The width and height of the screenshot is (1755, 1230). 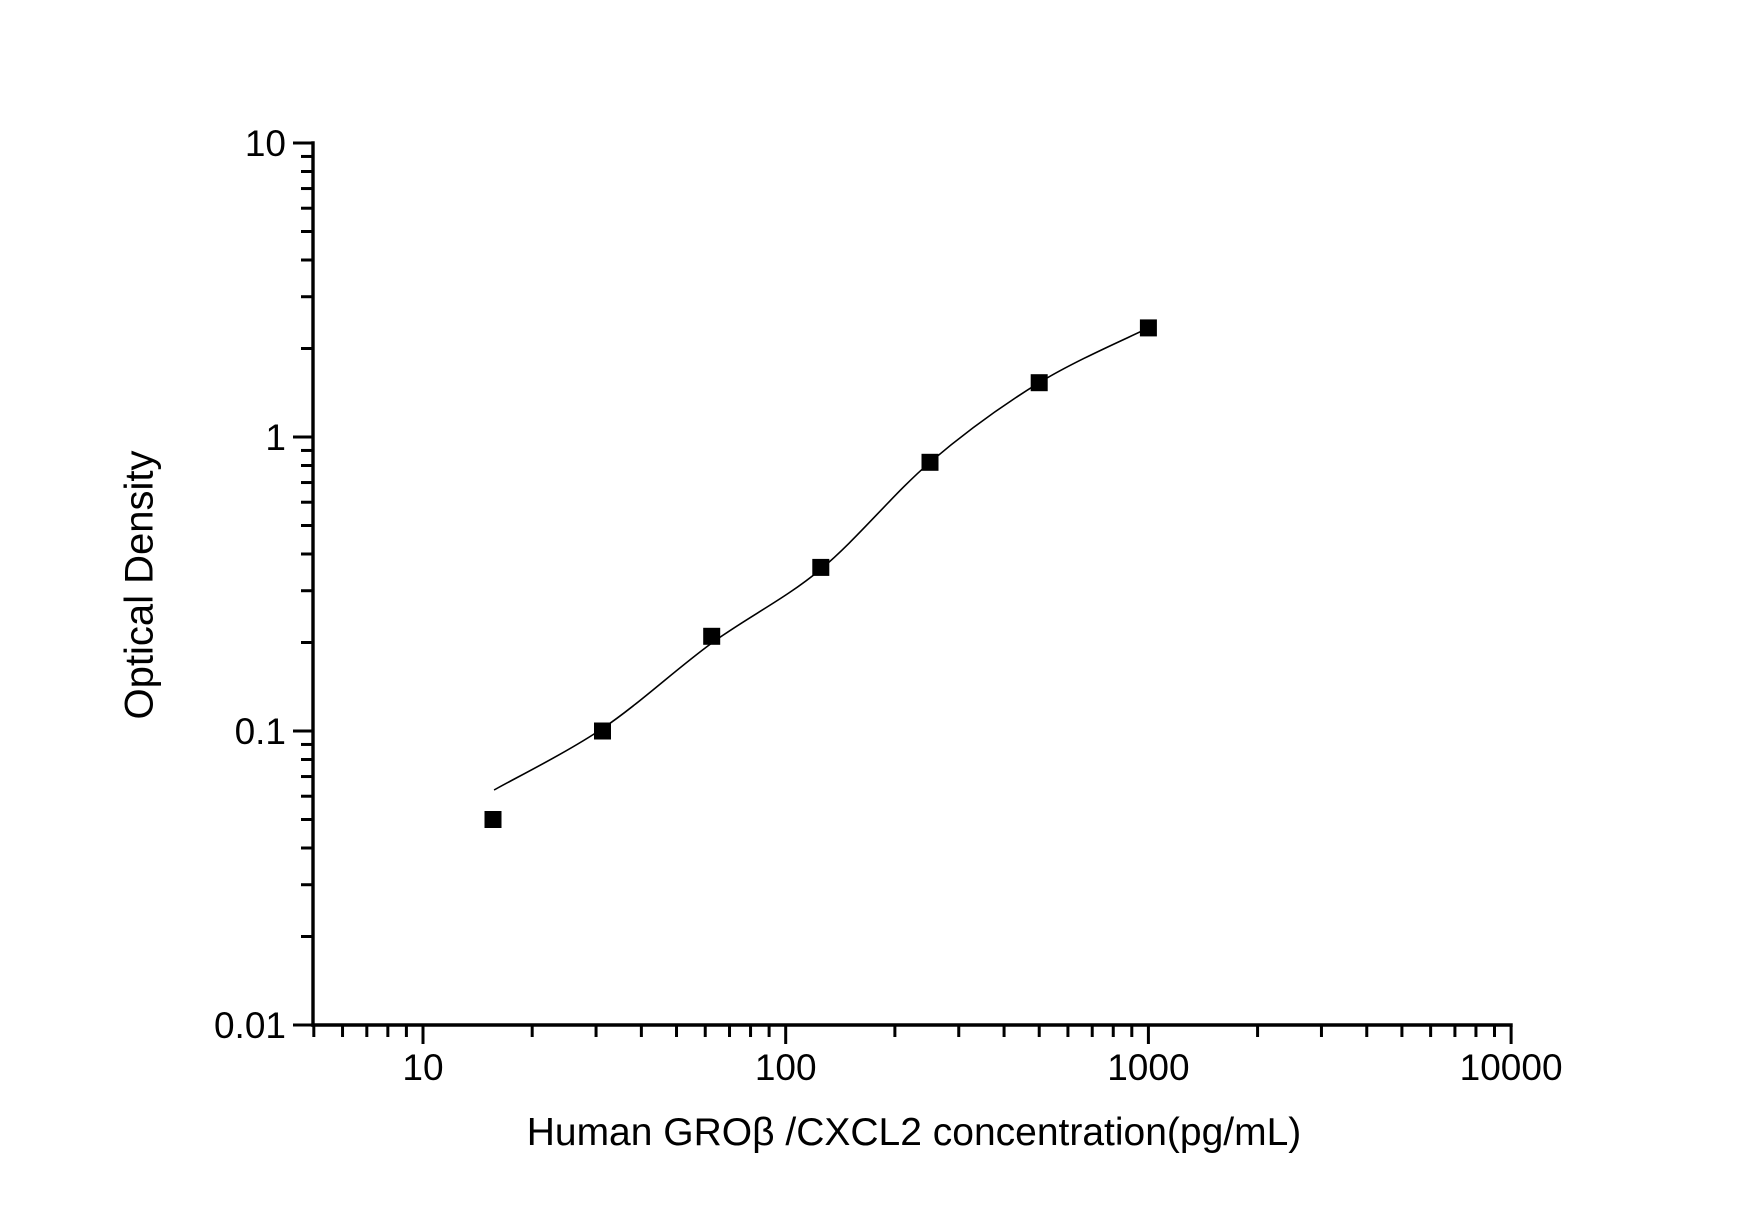 What do you see at coordinates (139, 585) in the screenshot?
I see `y-axis-title: Optical Density` at bounding box center [139, 585].